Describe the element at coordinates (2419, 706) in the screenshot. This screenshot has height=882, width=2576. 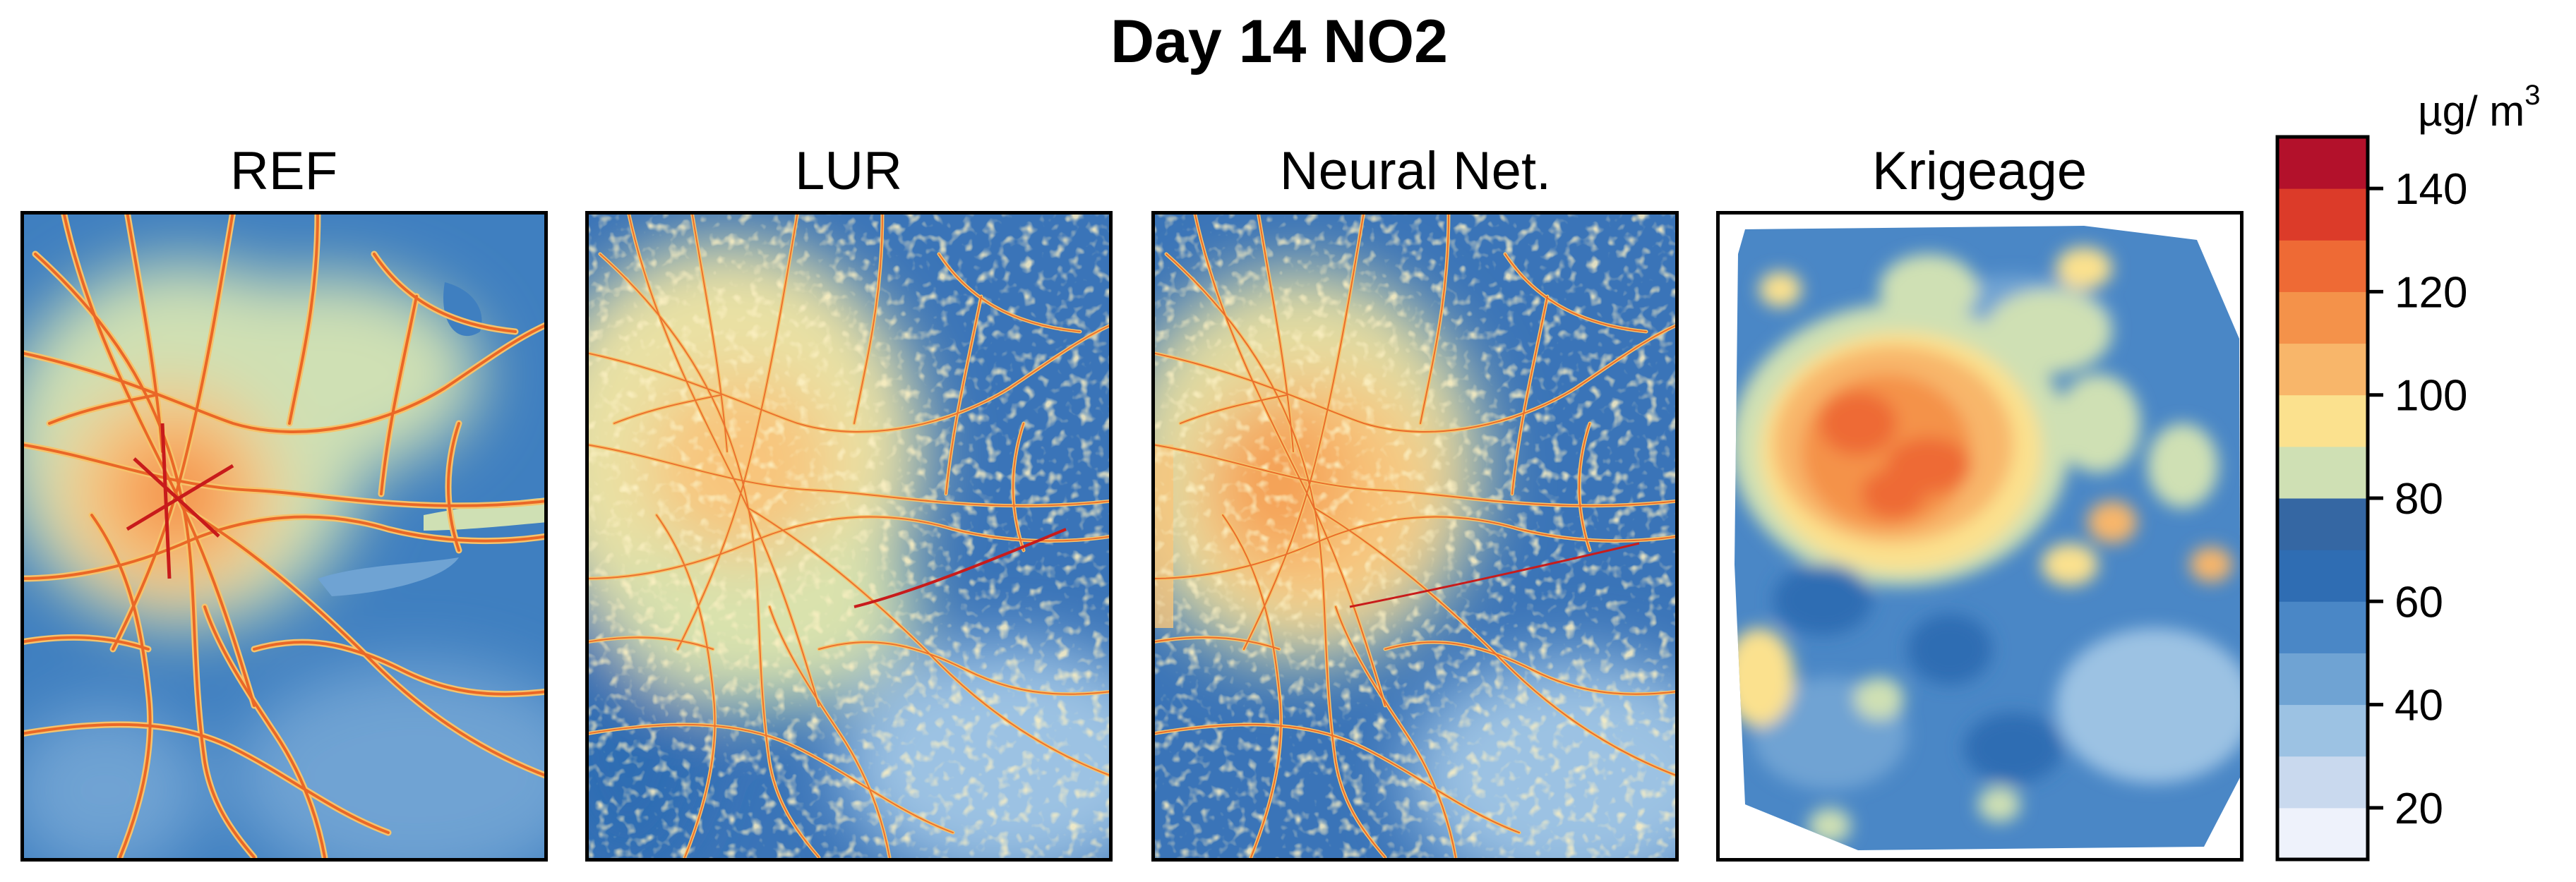
I see `colorbar-tick-label: 40` at that location.